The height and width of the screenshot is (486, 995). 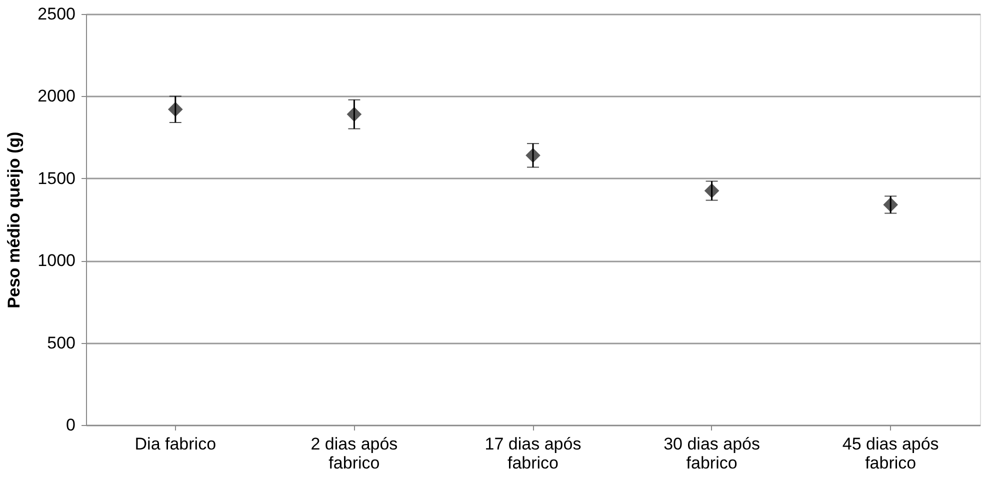 I want to click on x-tick-label: 45 dias após fabrico, so click(x=890, y=453).